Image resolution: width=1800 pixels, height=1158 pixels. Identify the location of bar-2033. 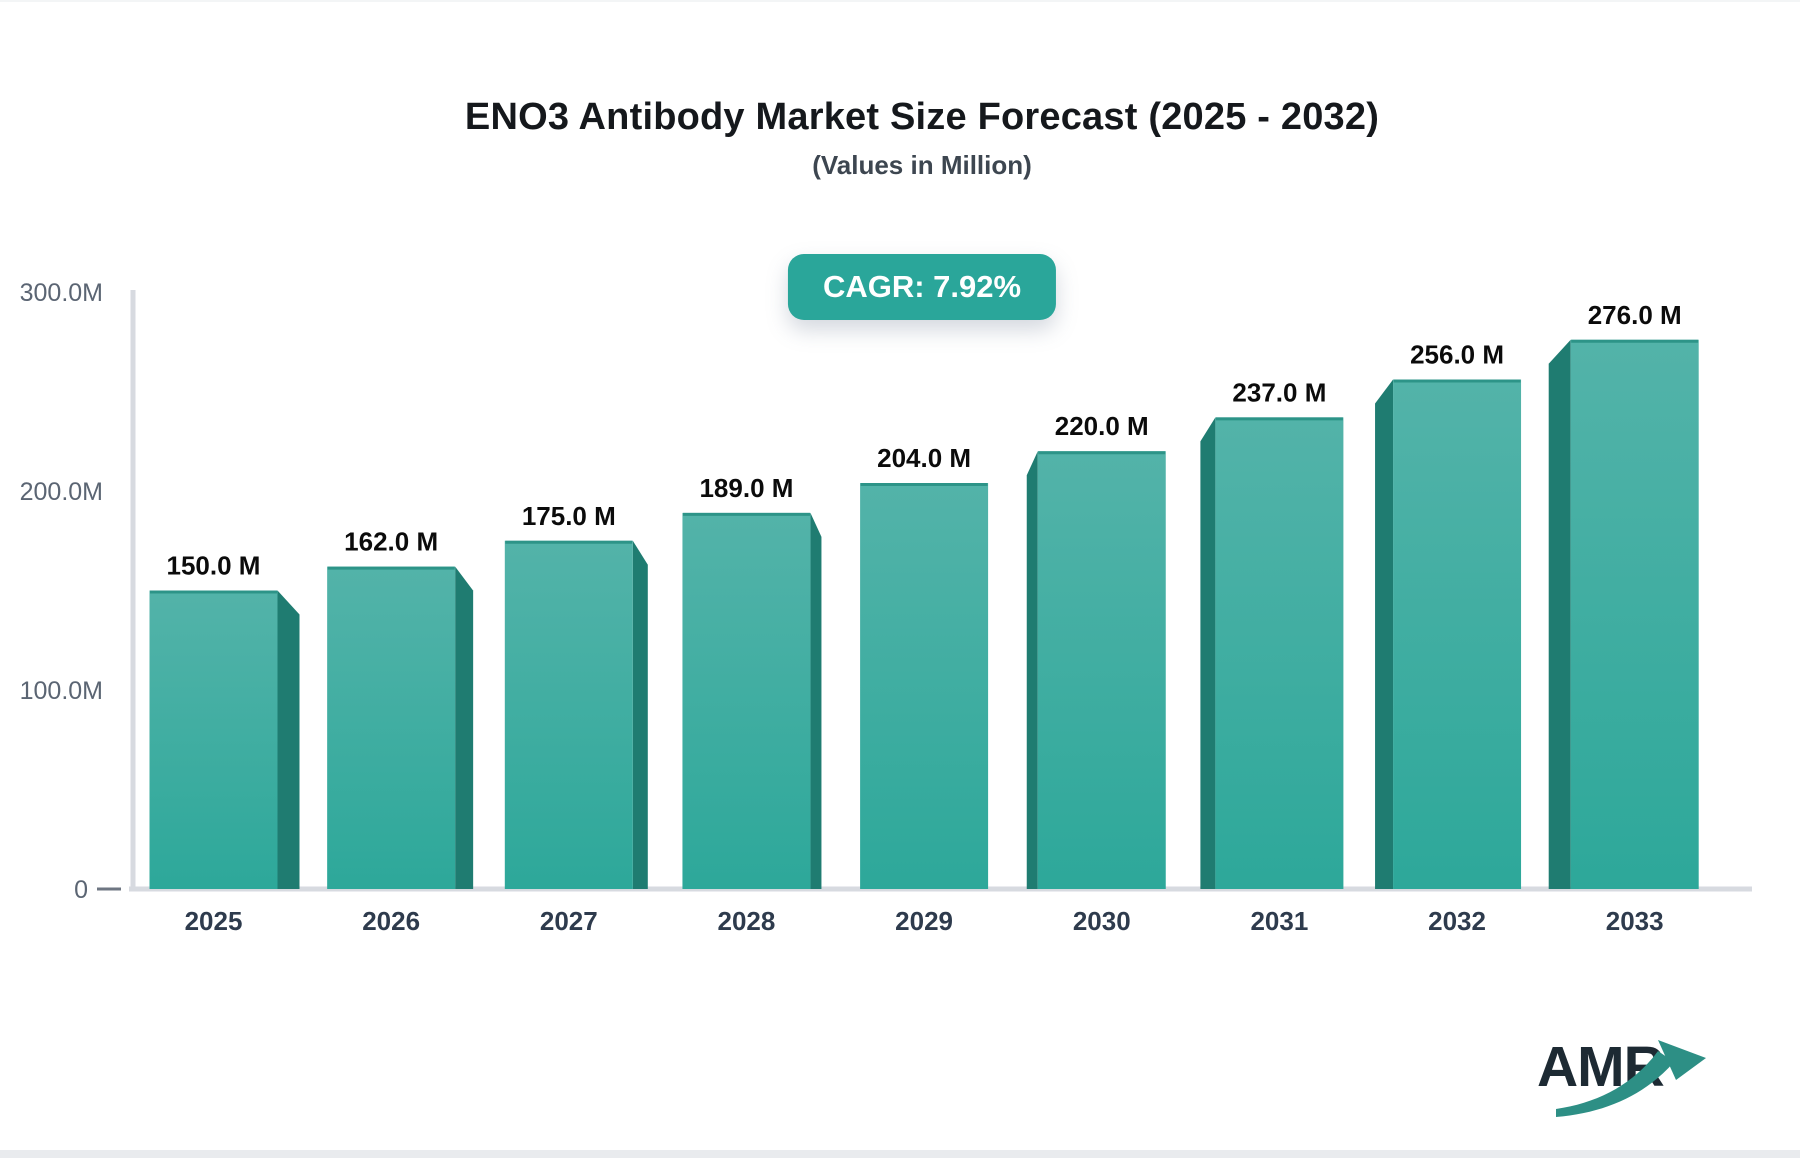
(1634, 614).